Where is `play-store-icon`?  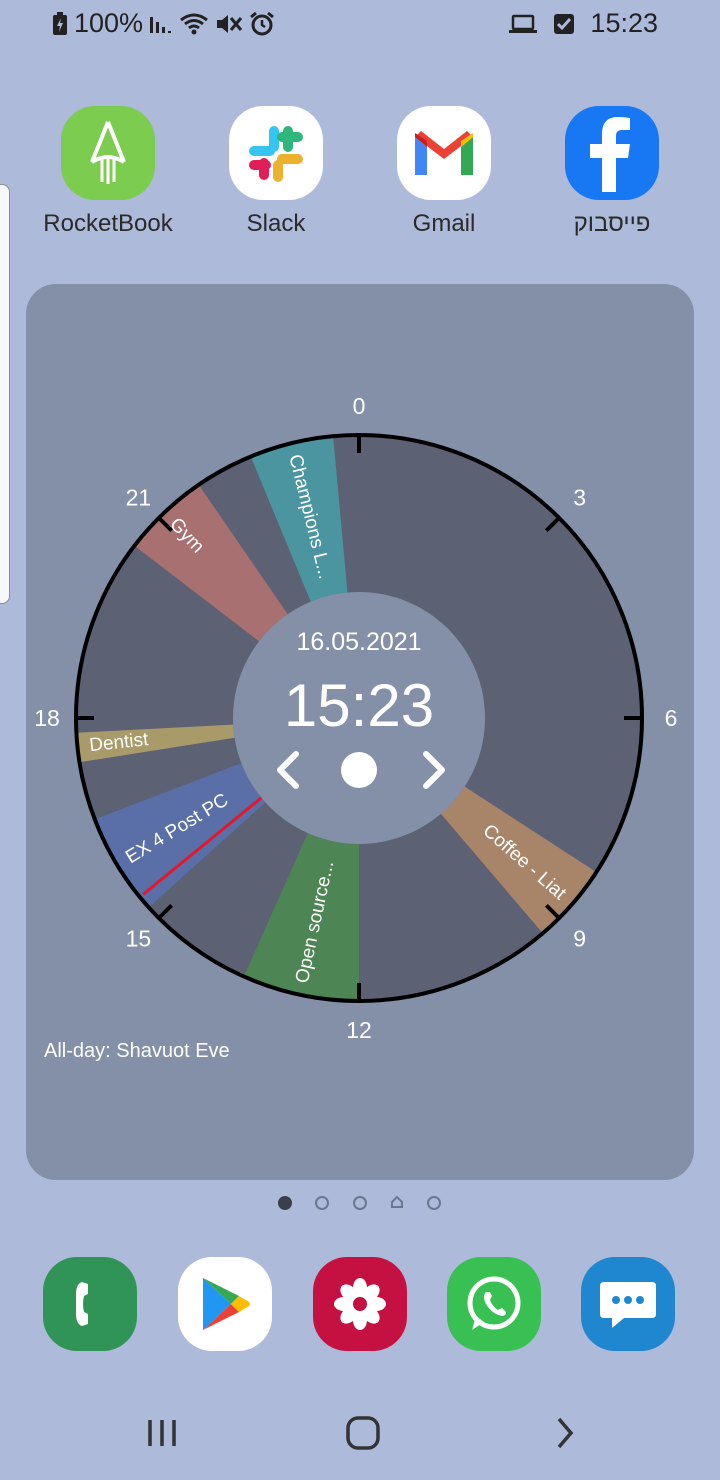
play-store-icon is located at coordinates (225, 1304).